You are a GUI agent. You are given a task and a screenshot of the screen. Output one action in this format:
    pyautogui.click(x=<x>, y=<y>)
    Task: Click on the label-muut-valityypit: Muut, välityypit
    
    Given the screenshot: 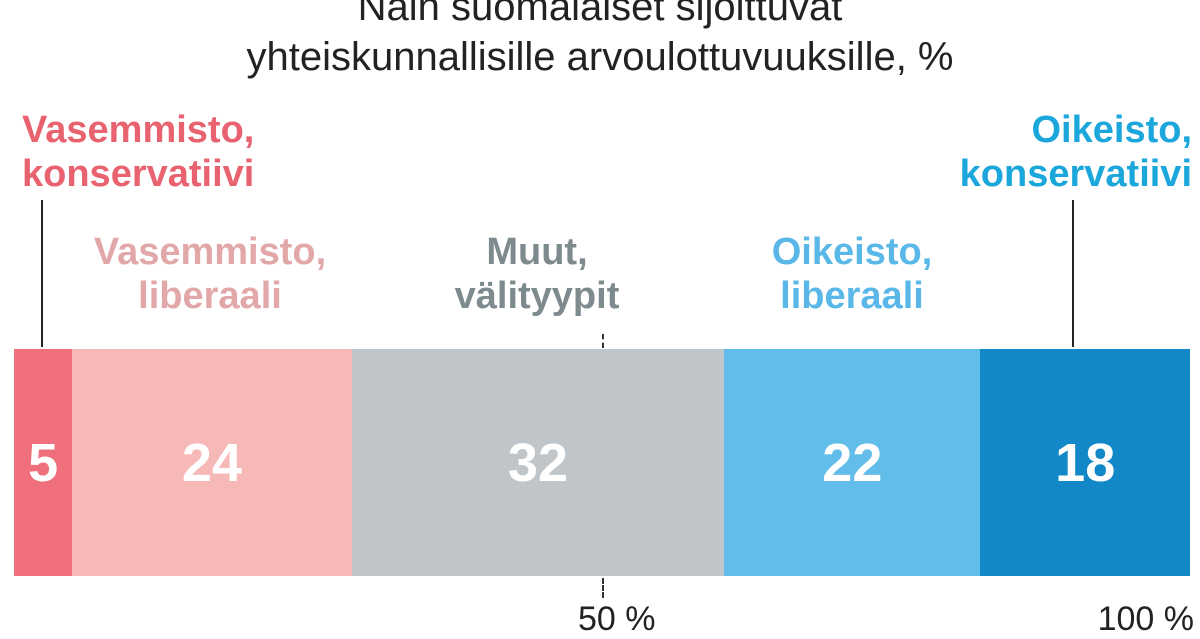 What is the action you would take?
    pyautogui.click(x=537, y=274)
    